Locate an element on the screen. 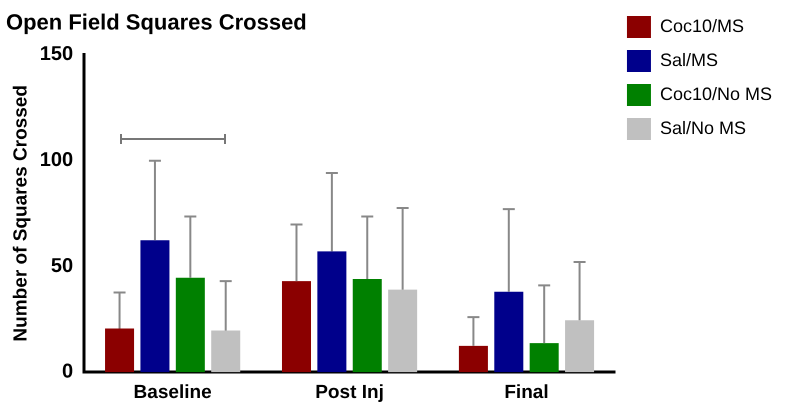 The height and width of the screenshot is (411, 802). x-tick-label: Baseline is located at coordinates (173, 392).